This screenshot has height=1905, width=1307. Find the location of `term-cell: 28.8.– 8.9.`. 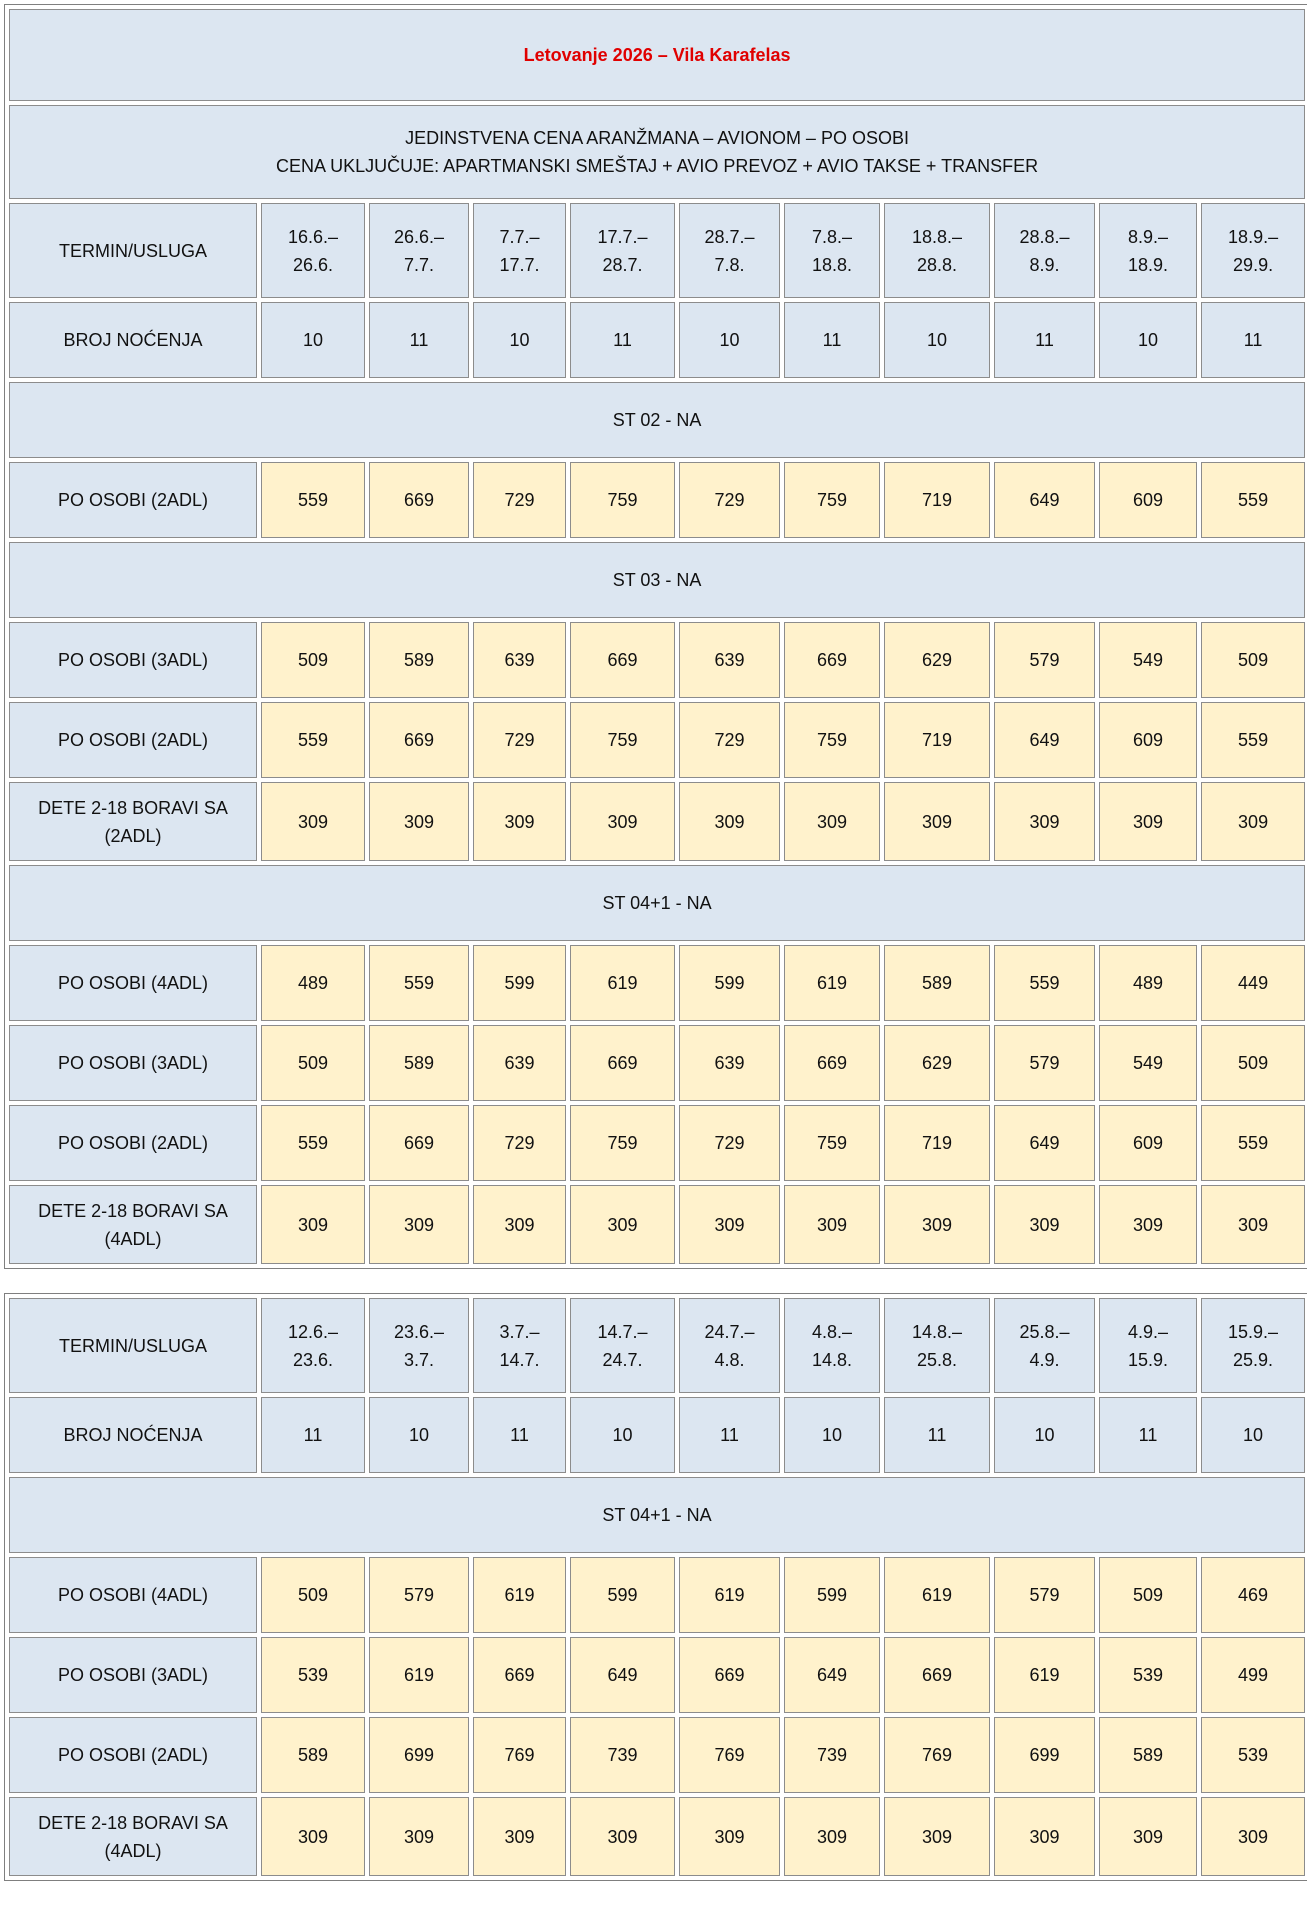

term-cell: 28.8.– 8.9. is located at coordinates (1044, 250).